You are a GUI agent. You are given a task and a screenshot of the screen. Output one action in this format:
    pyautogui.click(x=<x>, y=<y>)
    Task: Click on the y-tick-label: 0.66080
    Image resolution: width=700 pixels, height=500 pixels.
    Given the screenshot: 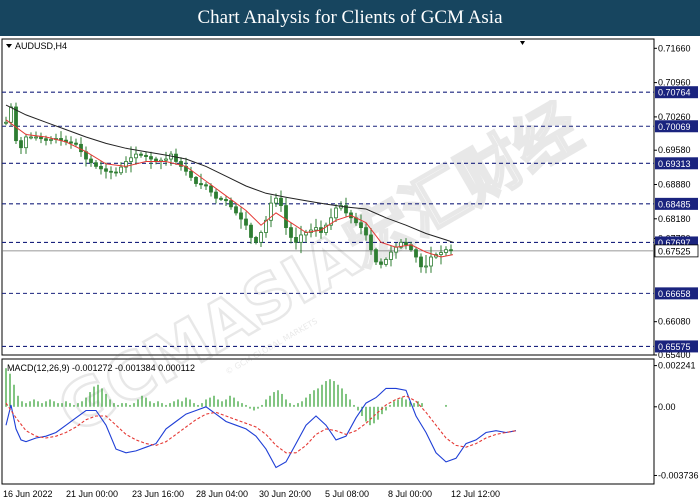 What is the action you would take?
    pyautogui.click(x=674, y=322)
    